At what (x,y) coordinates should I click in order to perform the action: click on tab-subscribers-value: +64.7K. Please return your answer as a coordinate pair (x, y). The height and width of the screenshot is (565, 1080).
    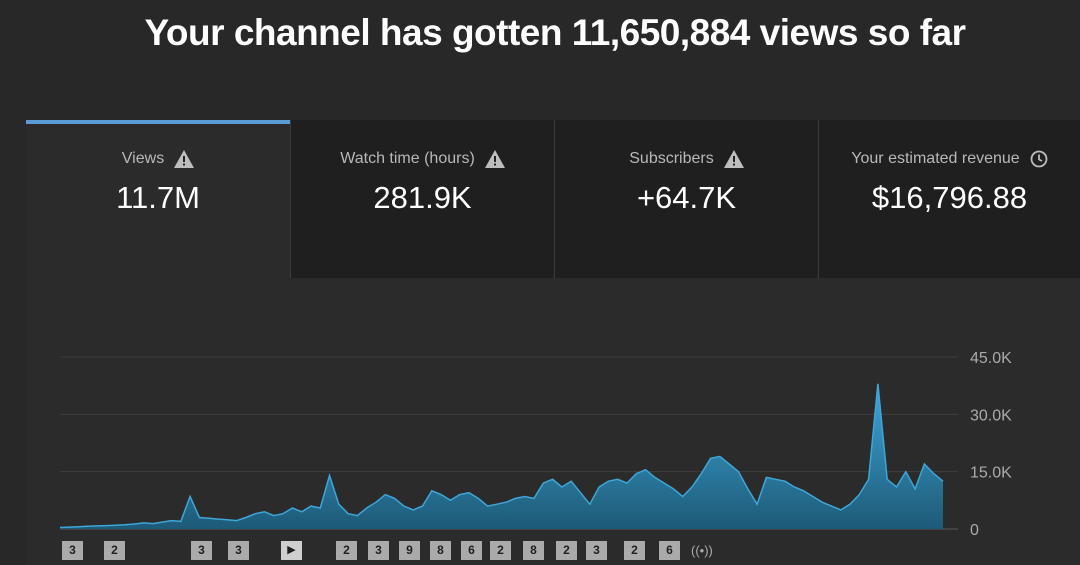
    Looking at the image, I should click on (686, 197).